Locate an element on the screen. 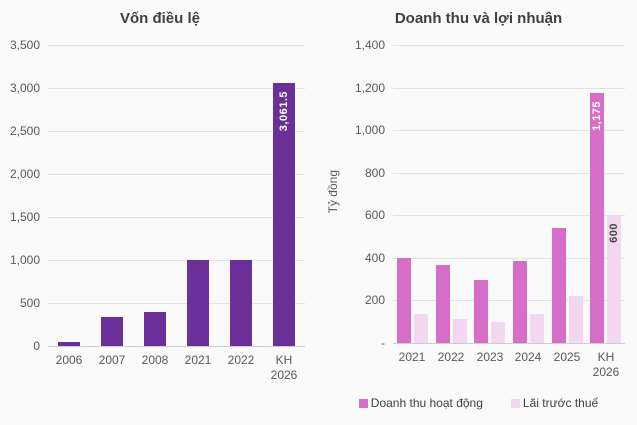 Image resolution: width=637 pixels, height=425 pixels. y-tick-label: 2,000 is located at coordinates (24, 174).